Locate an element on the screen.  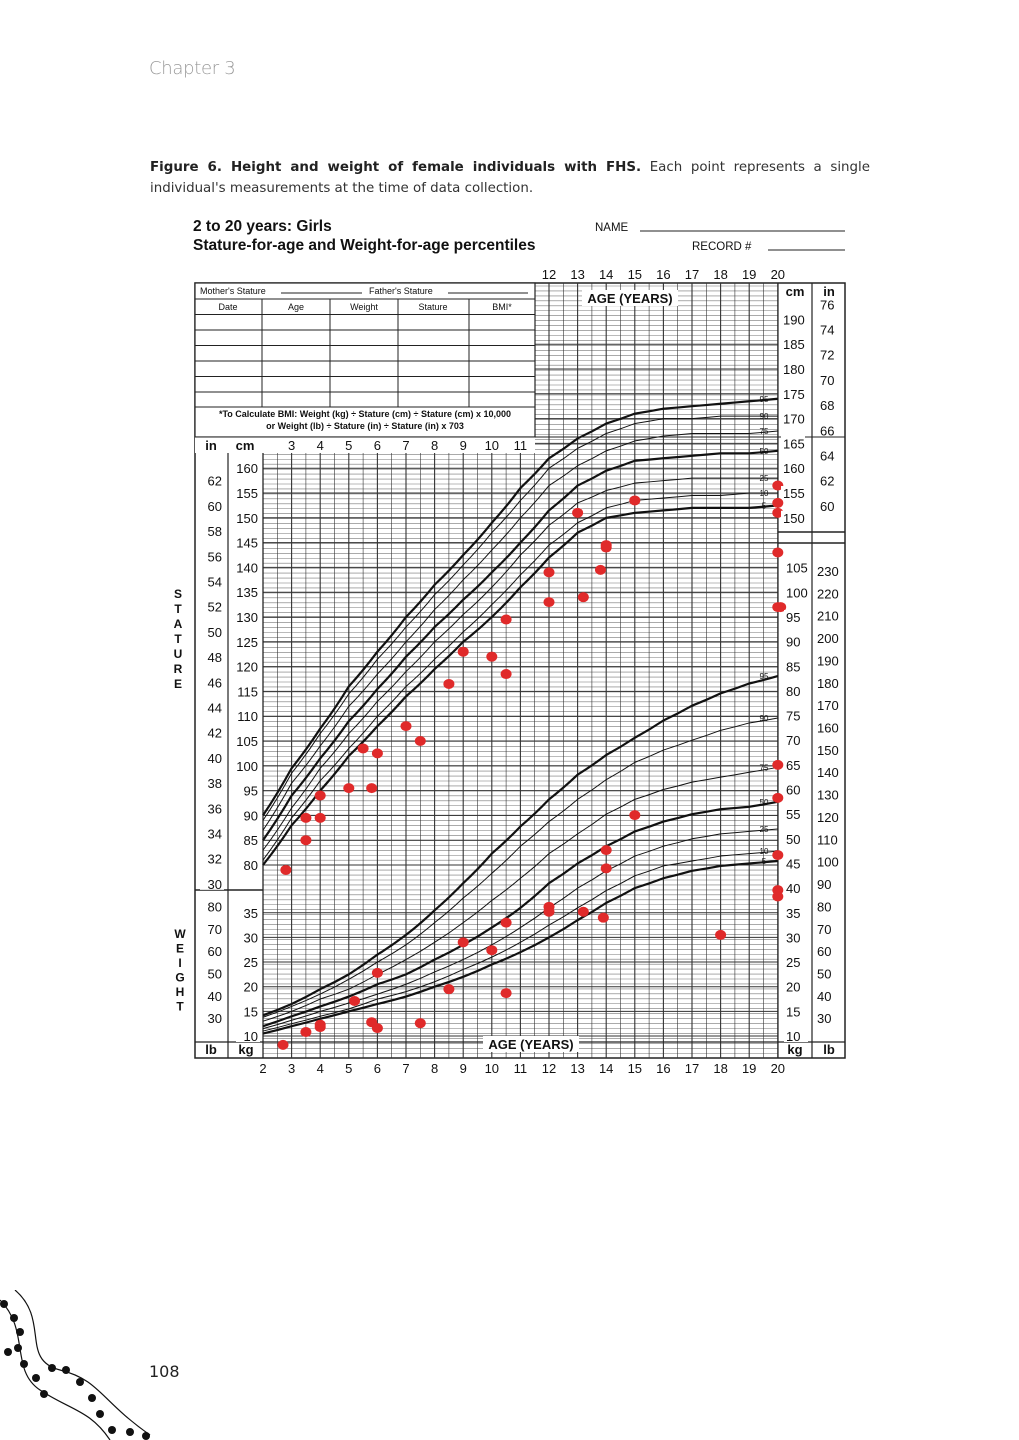
weight-kg-tick-right: 75 is located at coordinates (793, 716).